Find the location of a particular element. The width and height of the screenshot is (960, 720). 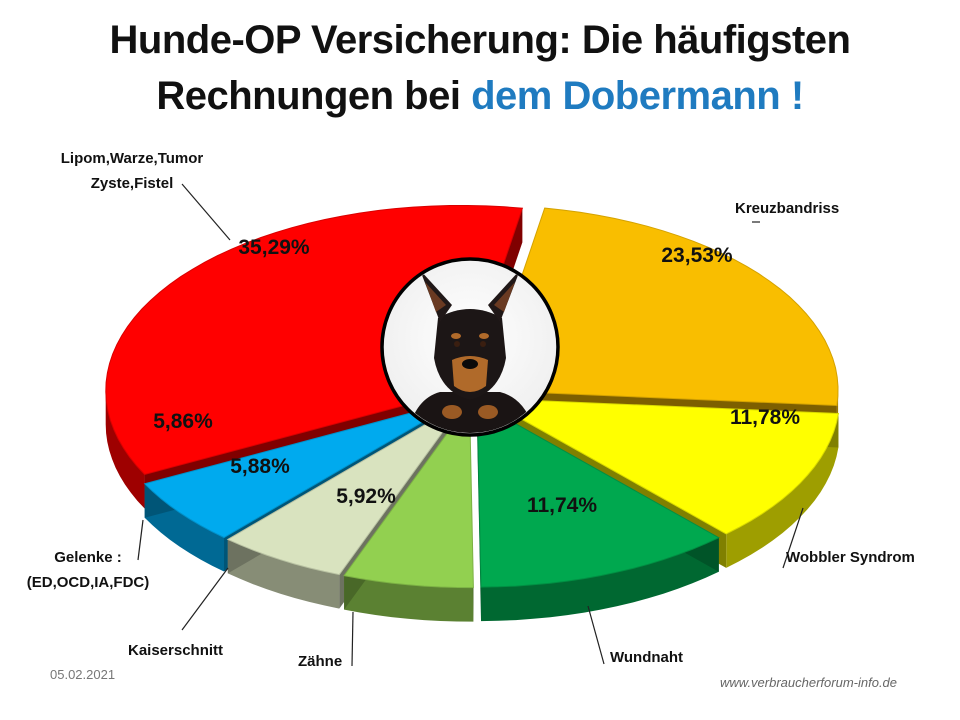

slice-category-label: Wobbler Syndrom is located at coordinates (850, 557).